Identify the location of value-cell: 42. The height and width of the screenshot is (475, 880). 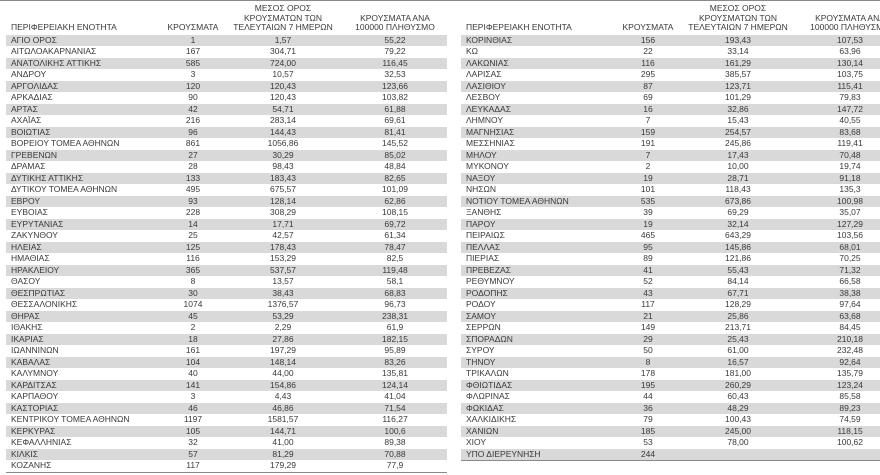
(193, 108).